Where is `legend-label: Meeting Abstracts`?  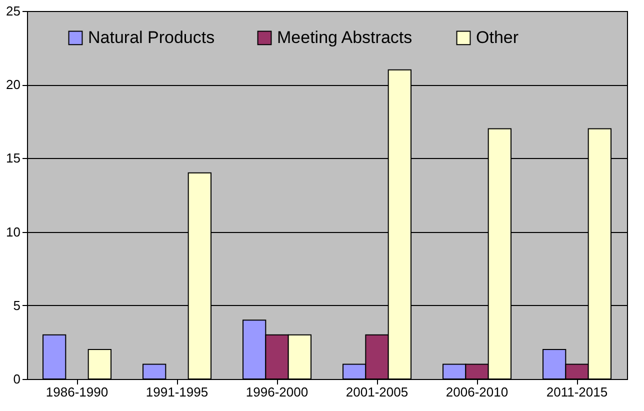
legend-label: Meeting Abstracts is located at coordinates (344, 37).